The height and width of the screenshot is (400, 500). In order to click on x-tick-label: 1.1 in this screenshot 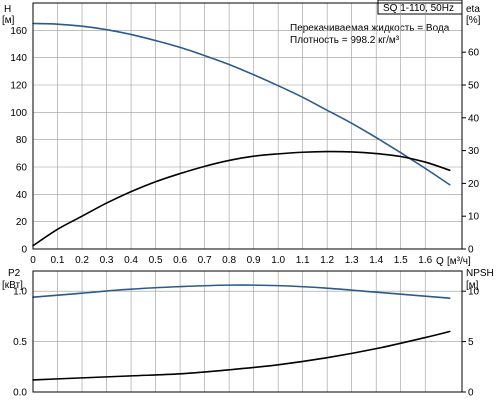, I will do `click(303, 260)`.